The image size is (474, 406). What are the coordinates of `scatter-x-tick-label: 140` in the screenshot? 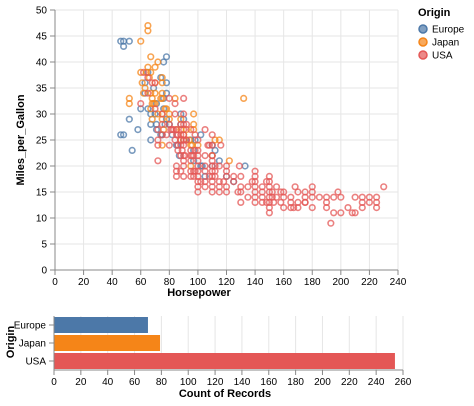 It's located at (255, 282).